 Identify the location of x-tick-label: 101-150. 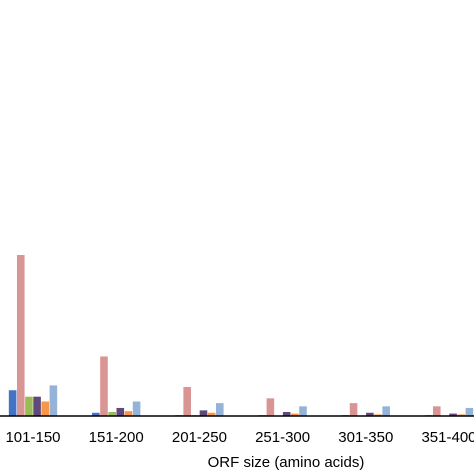
(32, 437).